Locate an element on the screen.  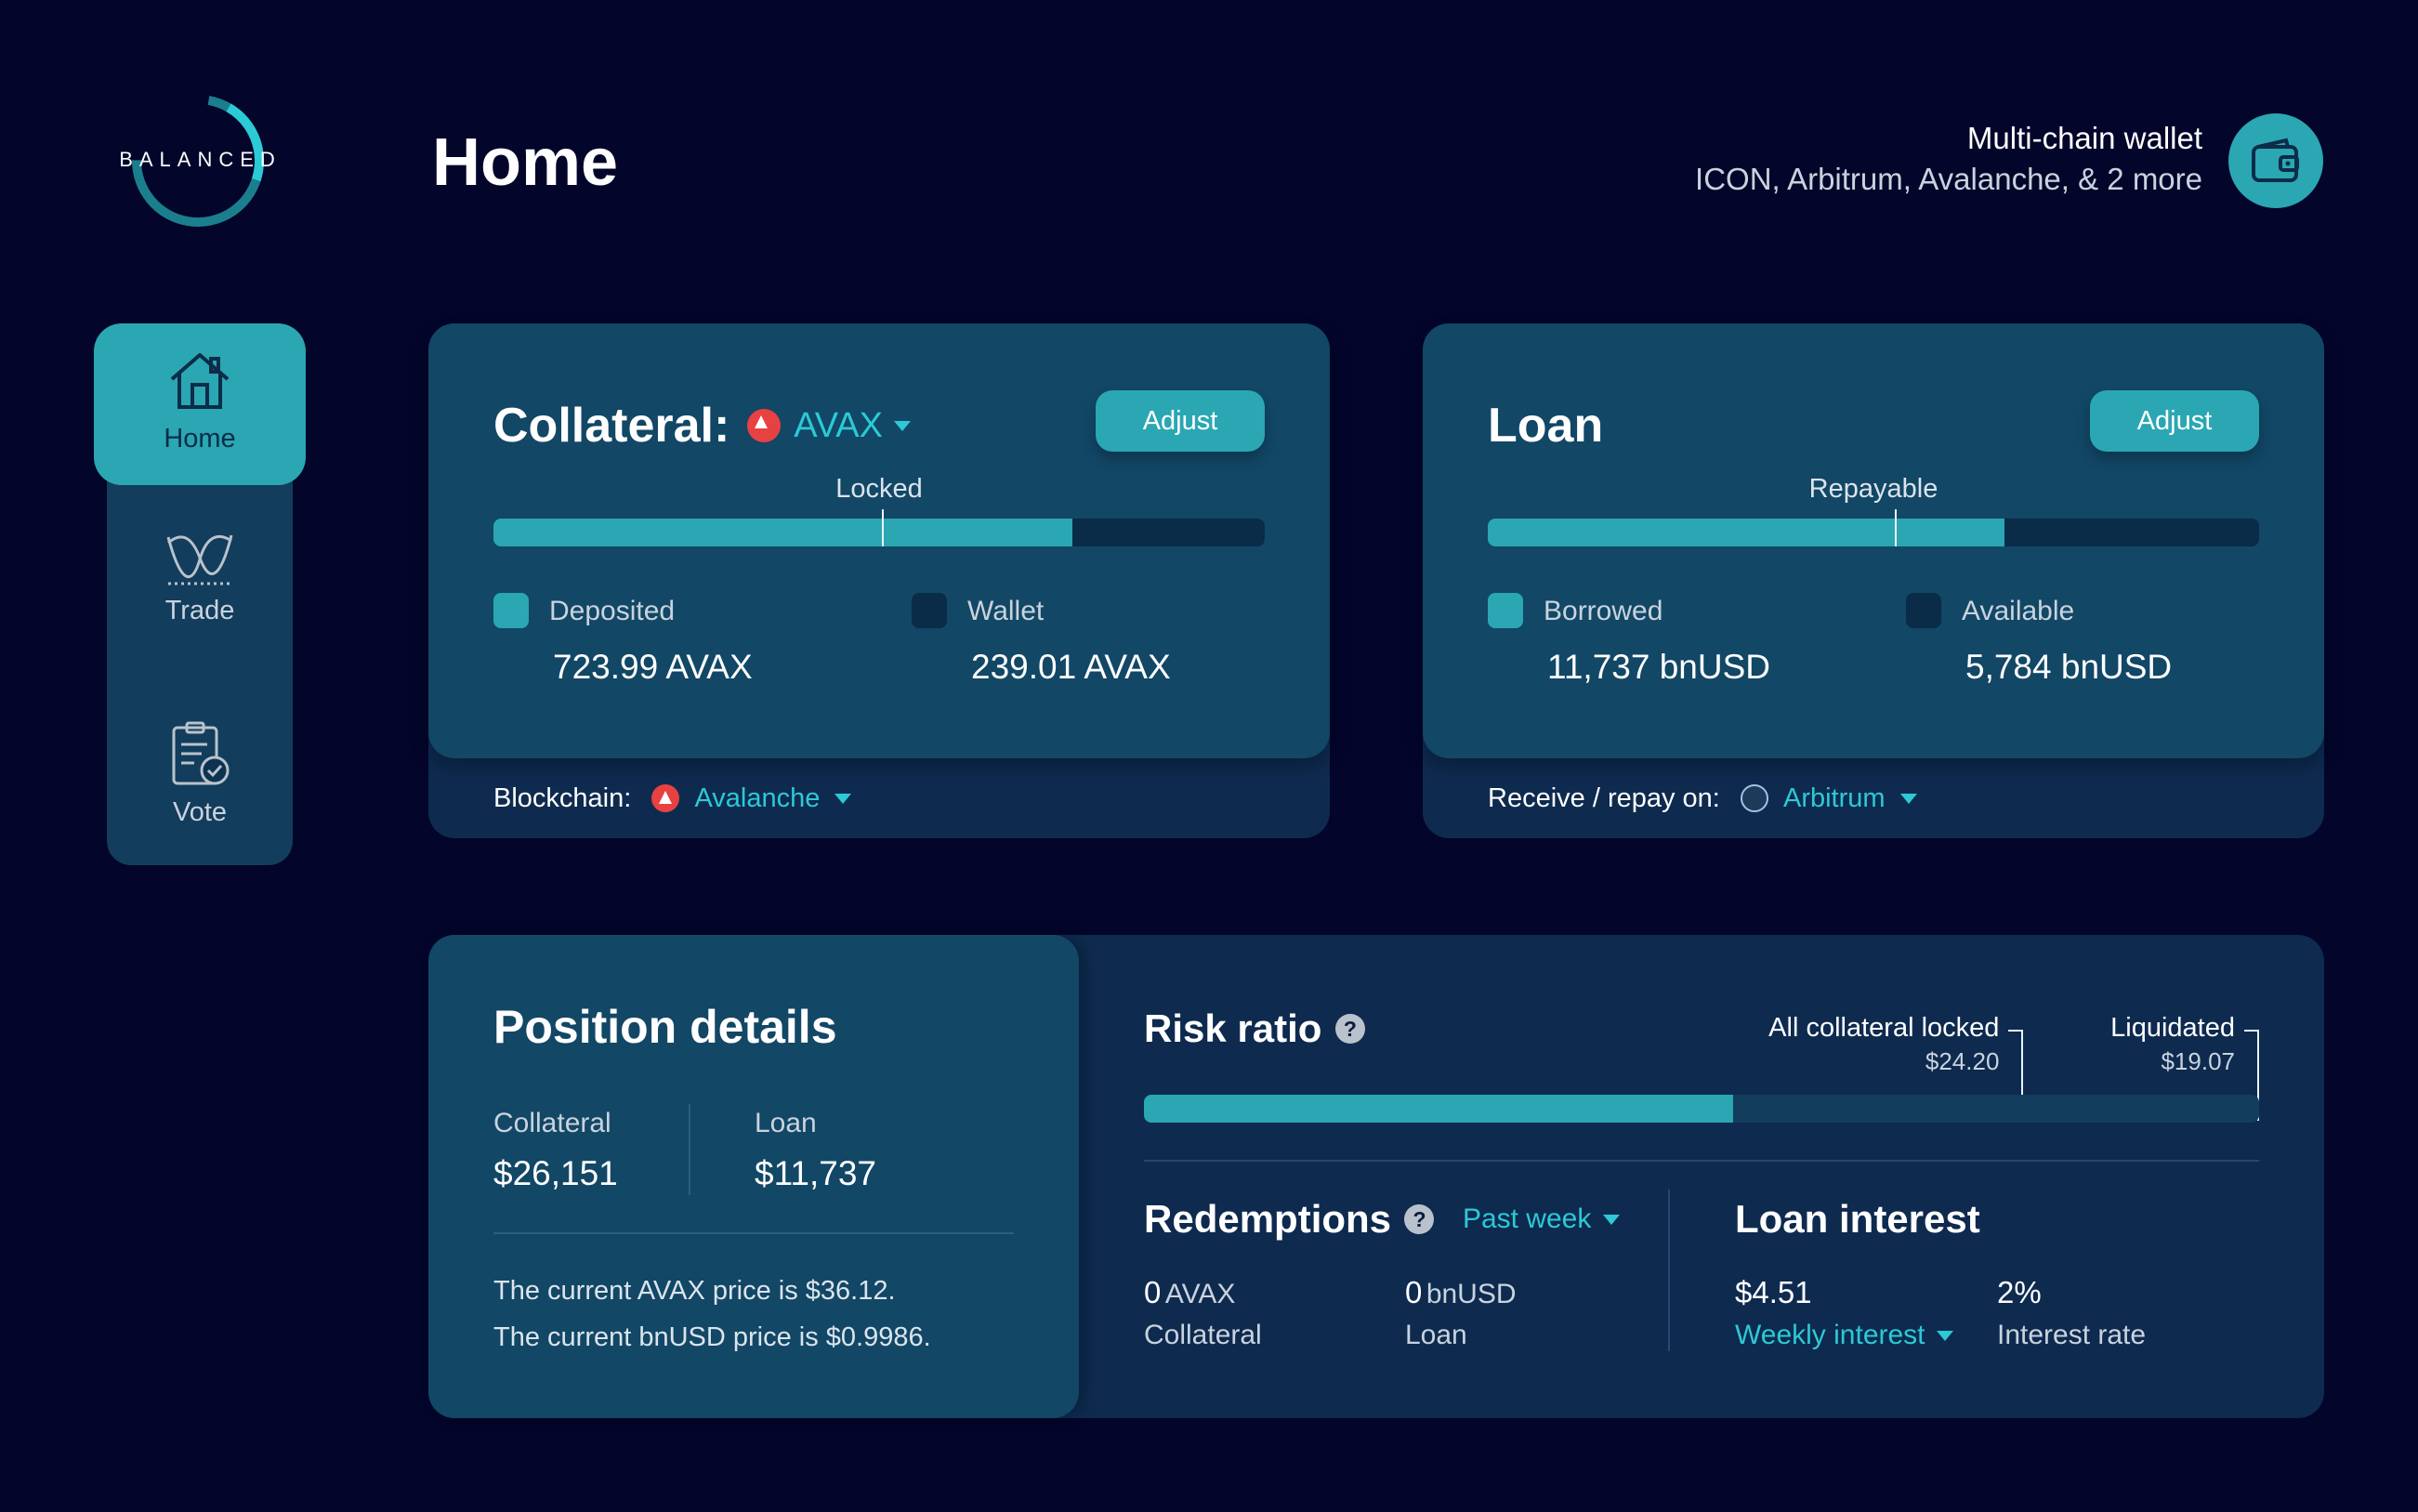
position-divider-vertical is located at coordinates (689, 1149).